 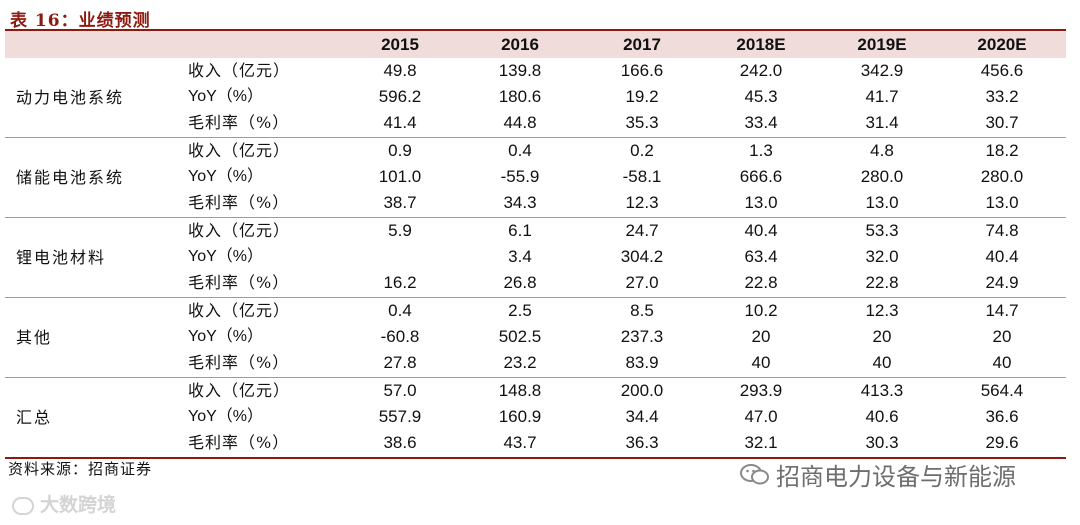 What do you see at coordinates (882, 150) in the screenshot?
I see `table-cell: 4.8` at bounding box center [882, 150].